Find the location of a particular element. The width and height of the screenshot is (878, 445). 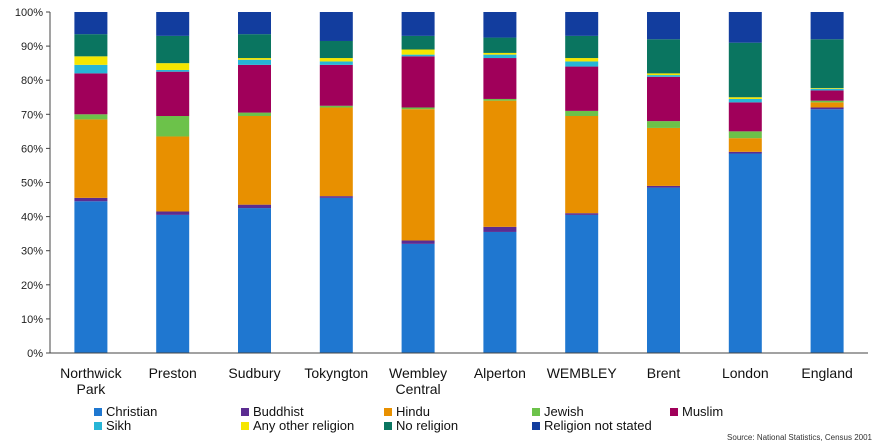

legend-item-religion-not-stated: Religion not stated is located at coordinates (592, 425).